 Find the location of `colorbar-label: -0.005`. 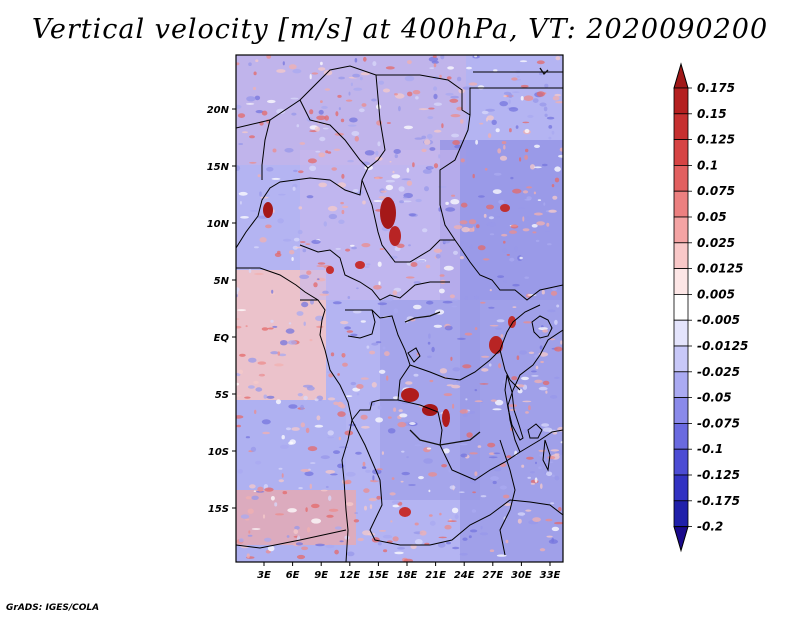

colorbar-label: -0.005 is located at coordinates (718, 320).